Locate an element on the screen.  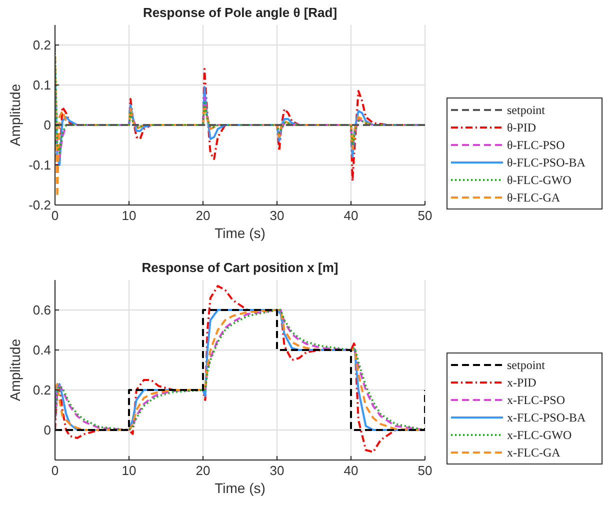
chart-title: Response of Pole angle θ [Rad] is located at coordinates (240, 12).